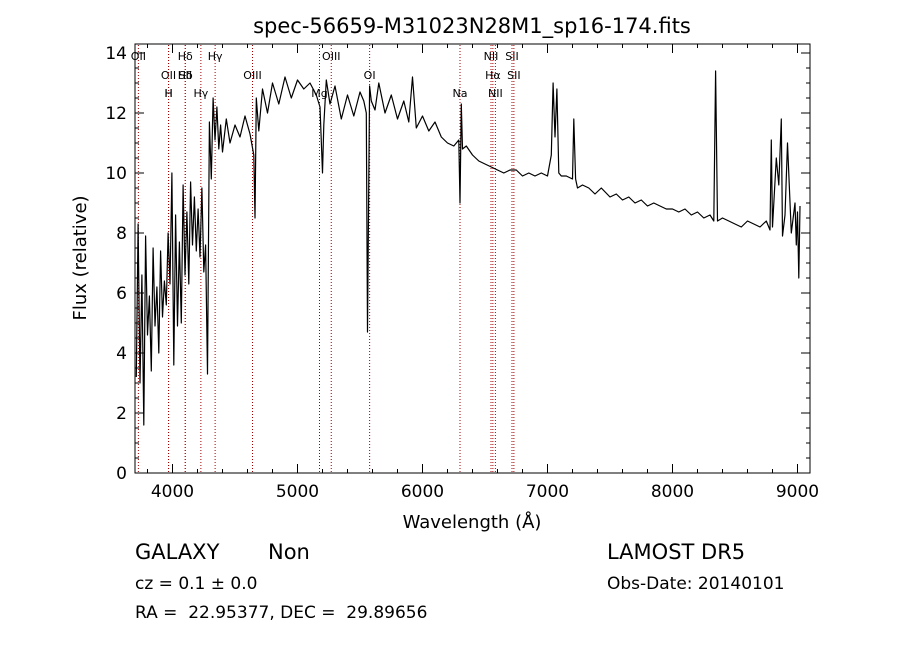 Image resolution: width=900 pixels, height=649 pixels. Describe the element at coordinates (121, 354) in the screenshot. I see `y-tick-label: 4` at that location.